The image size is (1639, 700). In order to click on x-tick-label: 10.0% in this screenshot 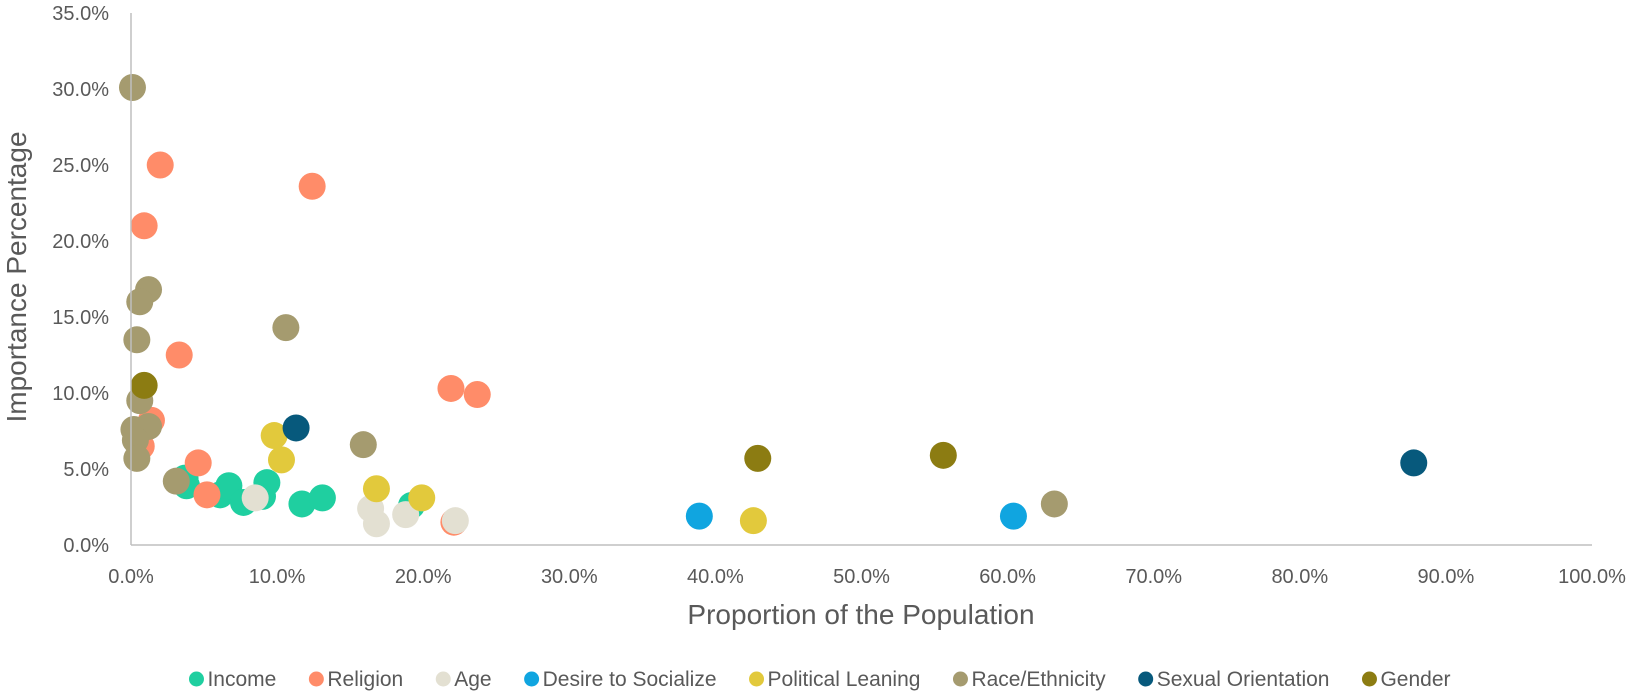, I will do `click(277, 577)`.